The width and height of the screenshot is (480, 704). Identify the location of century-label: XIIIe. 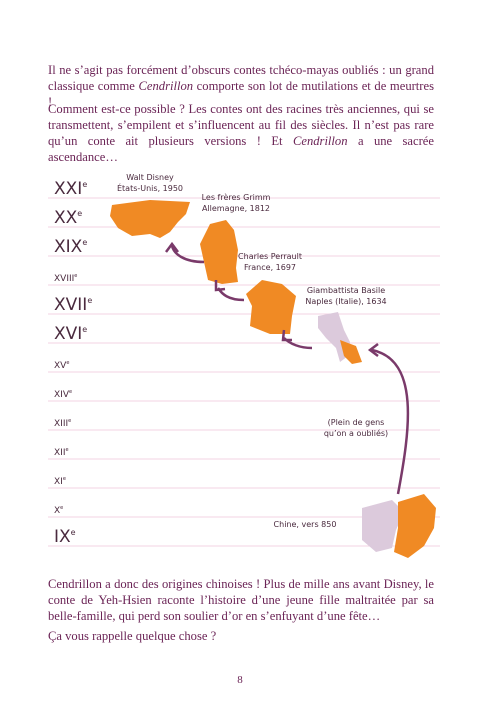
(62, 423).